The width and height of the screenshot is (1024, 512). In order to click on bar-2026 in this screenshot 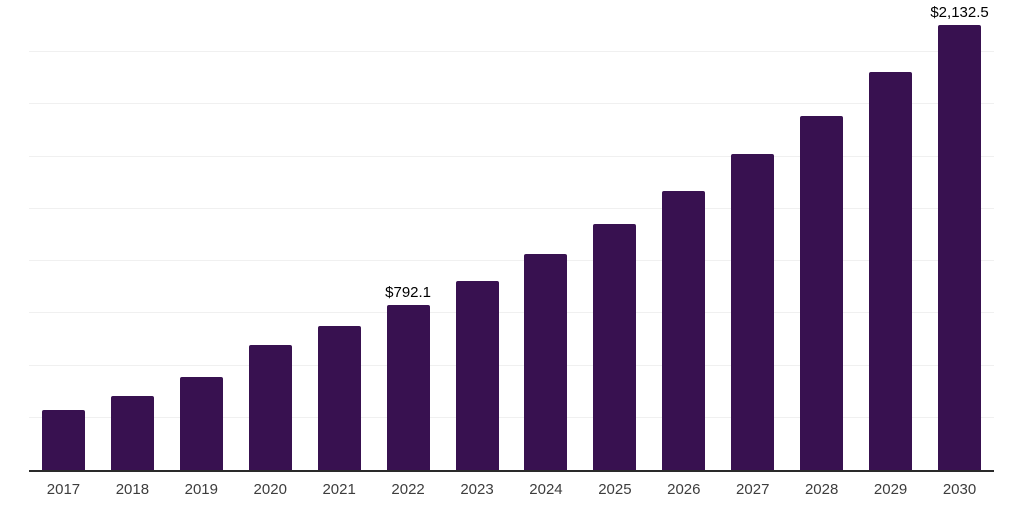, I will do `click(684, 330)`.